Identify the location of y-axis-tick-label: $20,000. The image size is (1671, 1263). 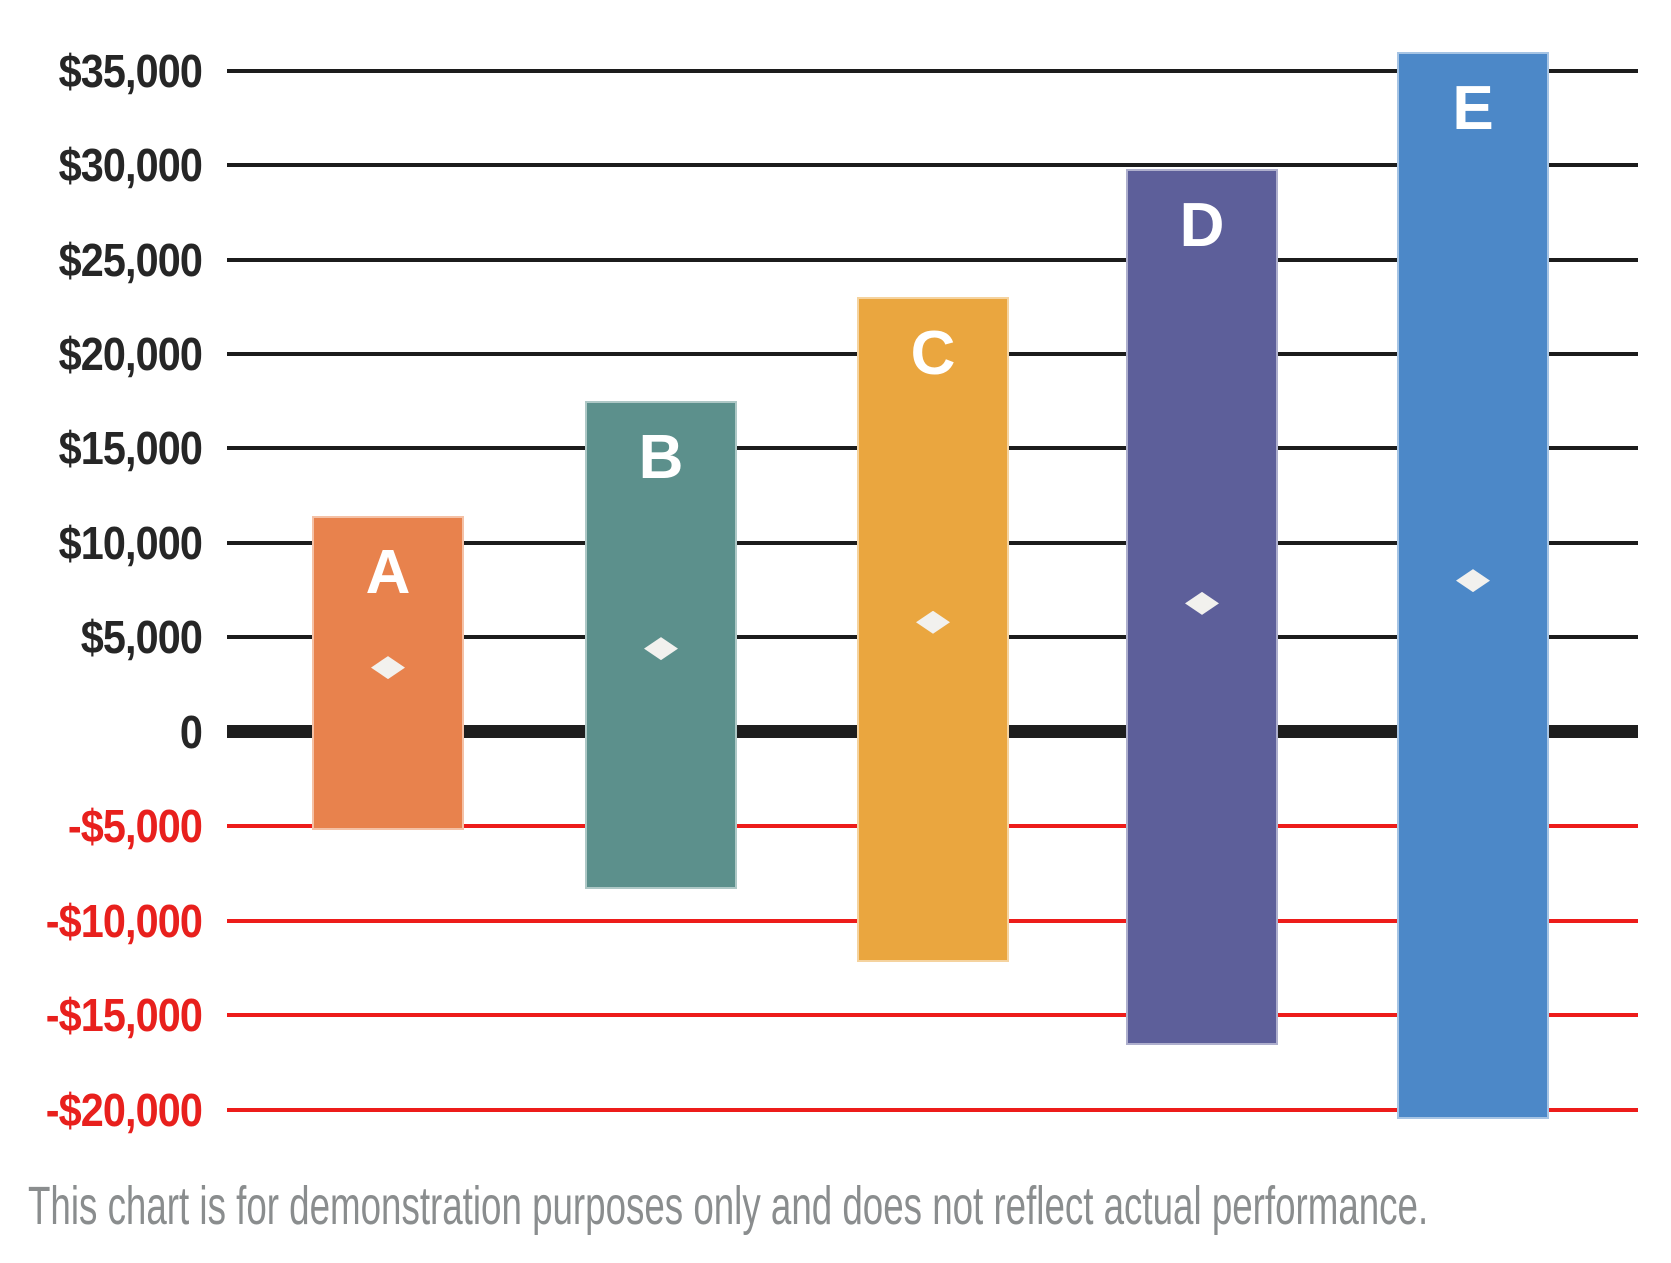
(130, 354).